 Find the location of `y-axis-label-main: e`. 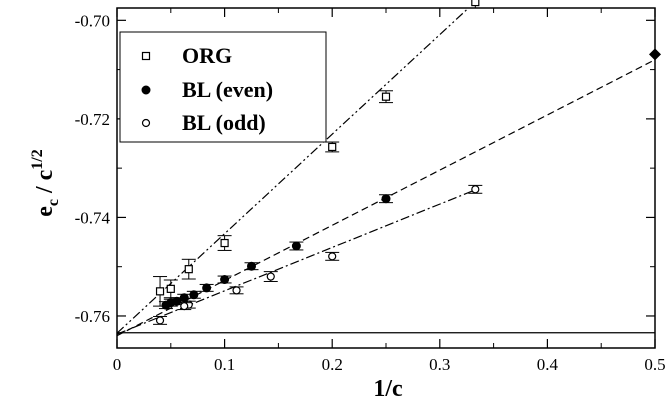

y-axis-label-main: e is located at coordinates (45, 211).